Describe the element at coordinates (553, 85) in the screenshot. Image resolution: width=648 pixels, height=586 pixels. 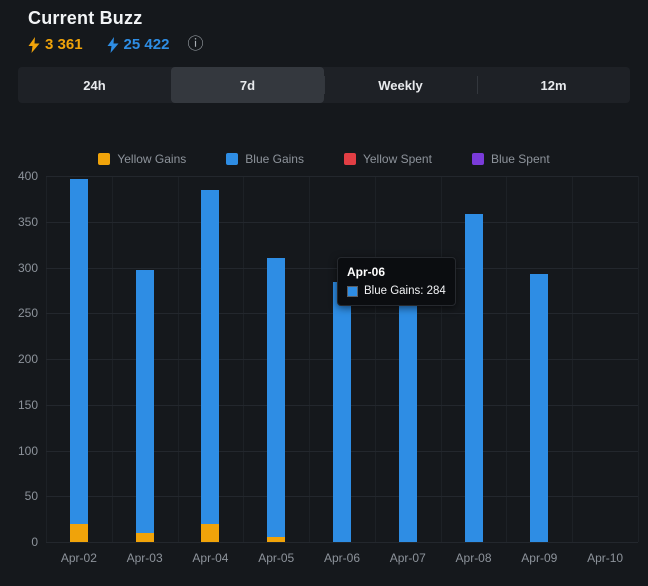
I see `tab-12m: 12m` at that location.